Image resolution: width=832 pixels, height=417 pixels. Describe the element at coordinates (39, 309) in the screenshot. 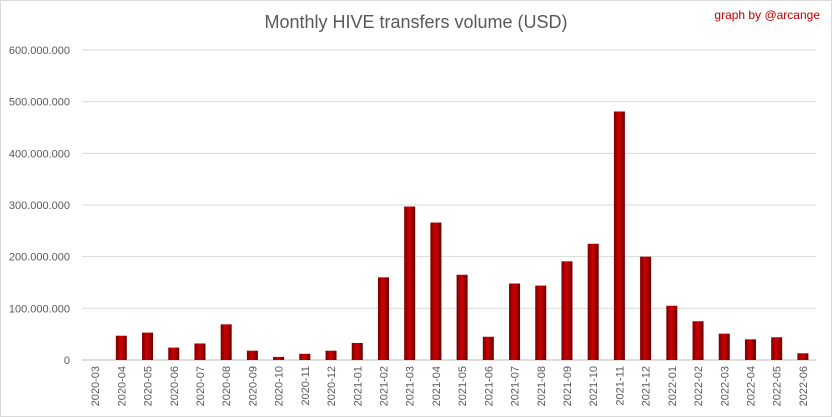

I see `y-tick-label: 100.000.000` at that location.